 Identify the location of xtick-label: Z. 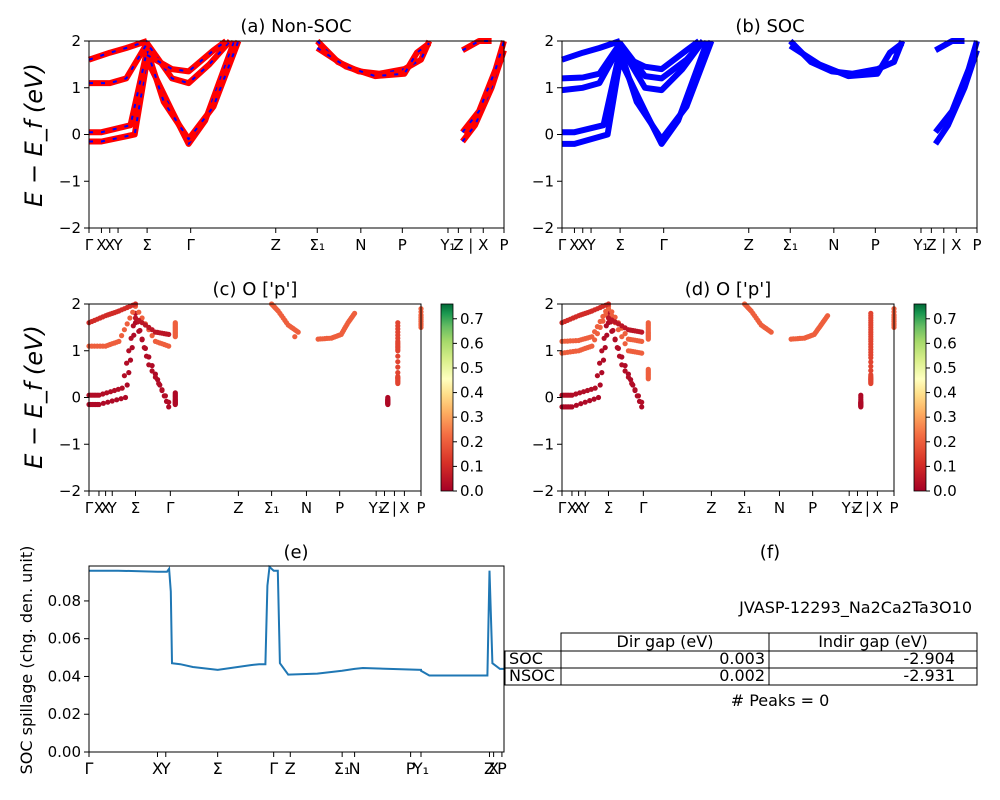
(458, 245).